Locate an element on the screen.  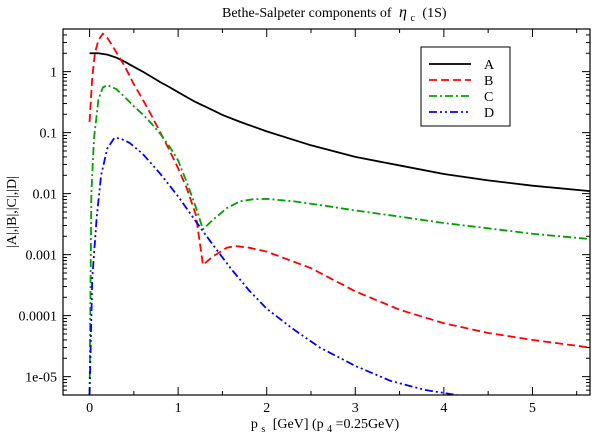
legend-label-d: D is located at coordinates (489, 113).